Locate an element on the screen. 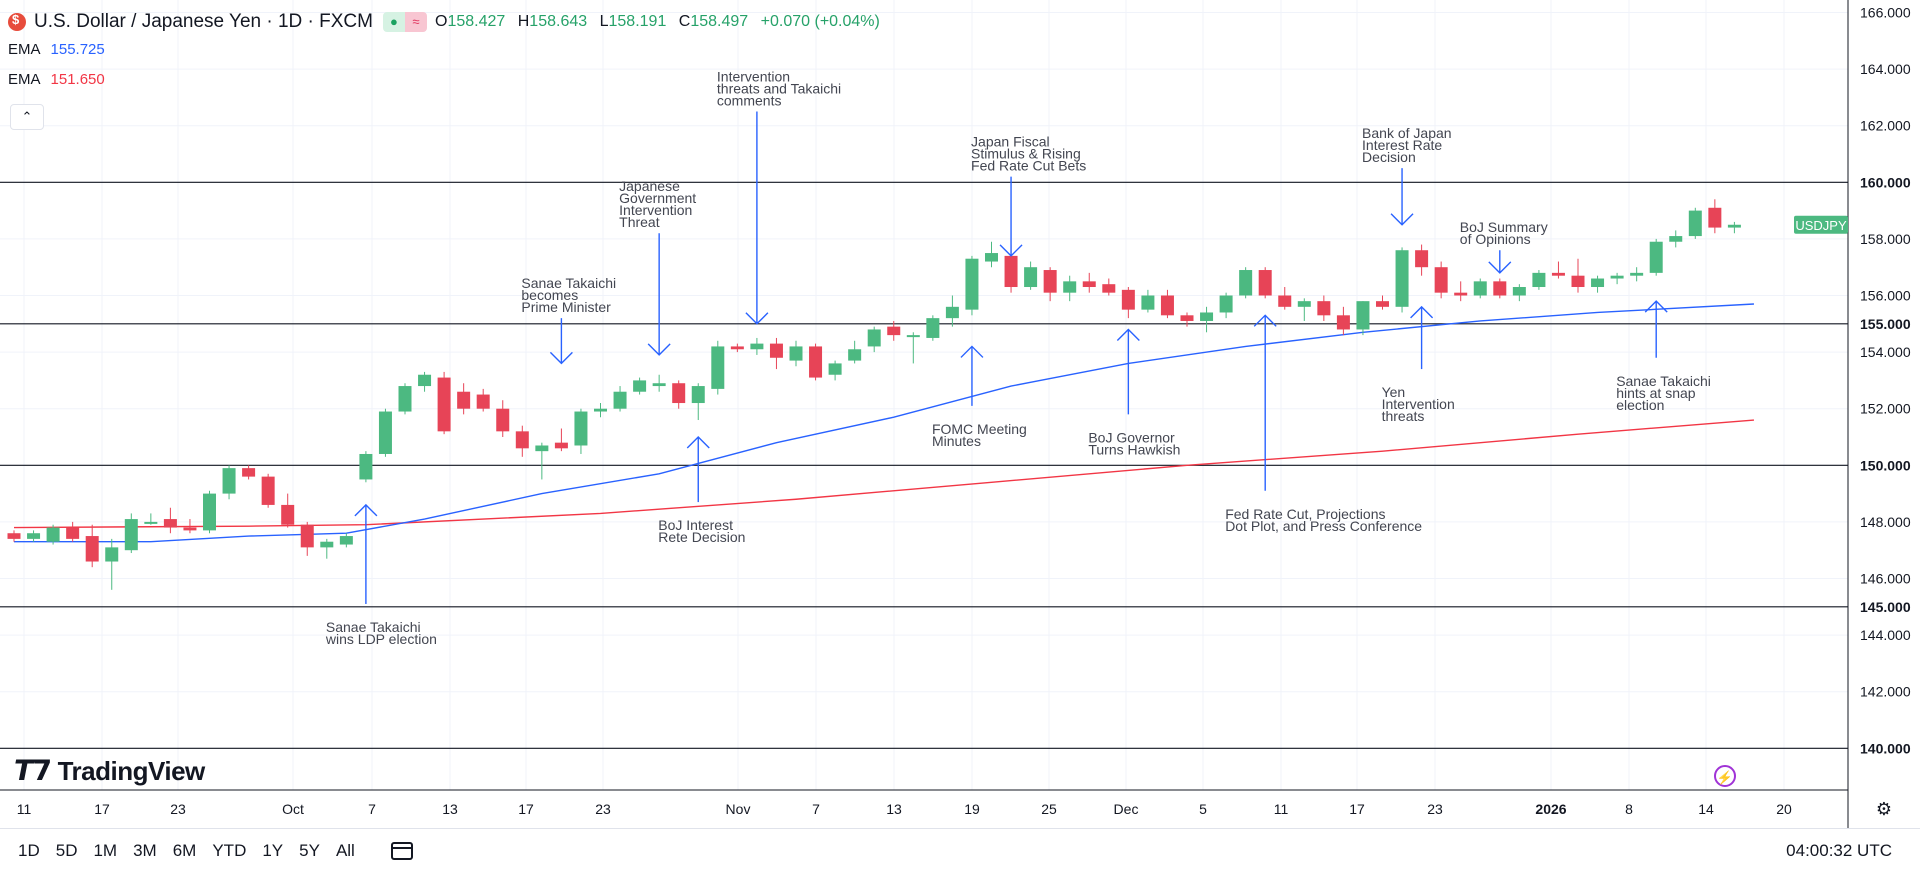 The height and width of the screenshot is (872, 1920). gear-icon: ⚙ is located at coordinates (1884, 809).